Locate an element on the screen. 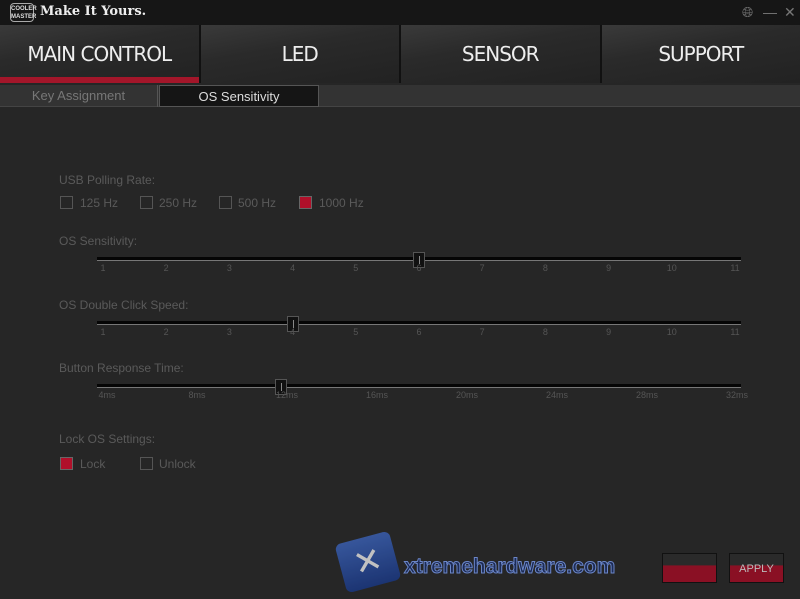 Image resolution: width=800 pixels, height=599 pixels. label-125hz: 125 Hz is located at coordinates (99, 203).